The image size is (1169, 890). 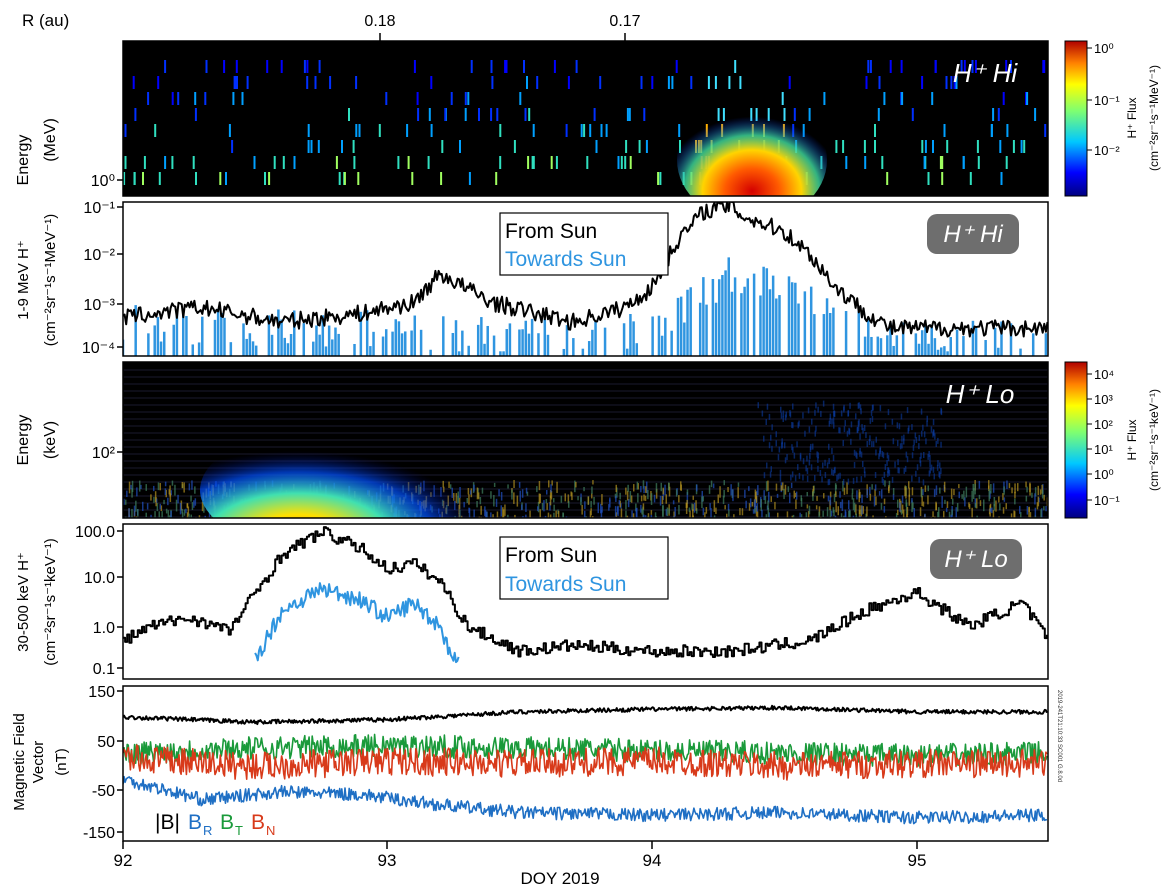 What do you see at coordinates (99, 255) in the screenshot?
I see `y-tick-label: 10⁻²` at bounding box center [99, 255].